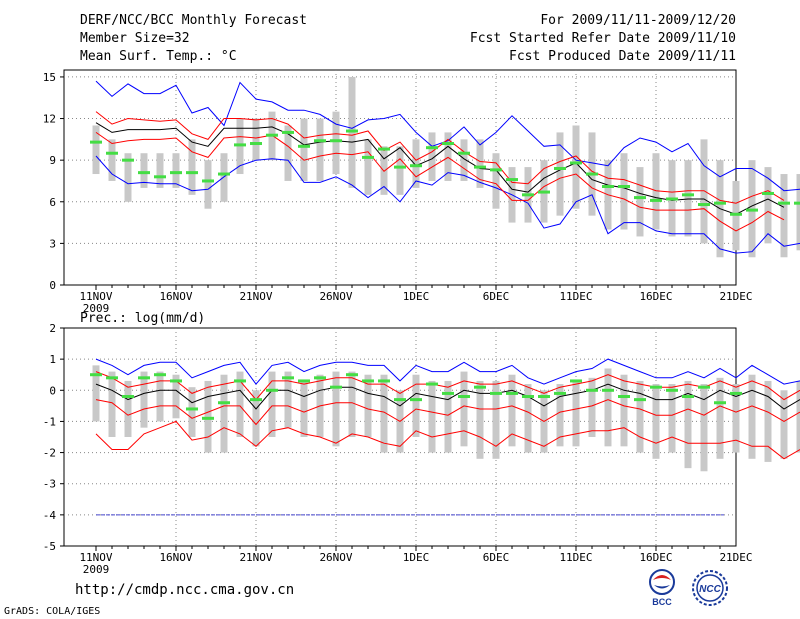 The image size is (800, 619). Describe the element at coordinates (655, 557) in the screenshot. I see `precip-xtick-label: 16DEC` at that location.